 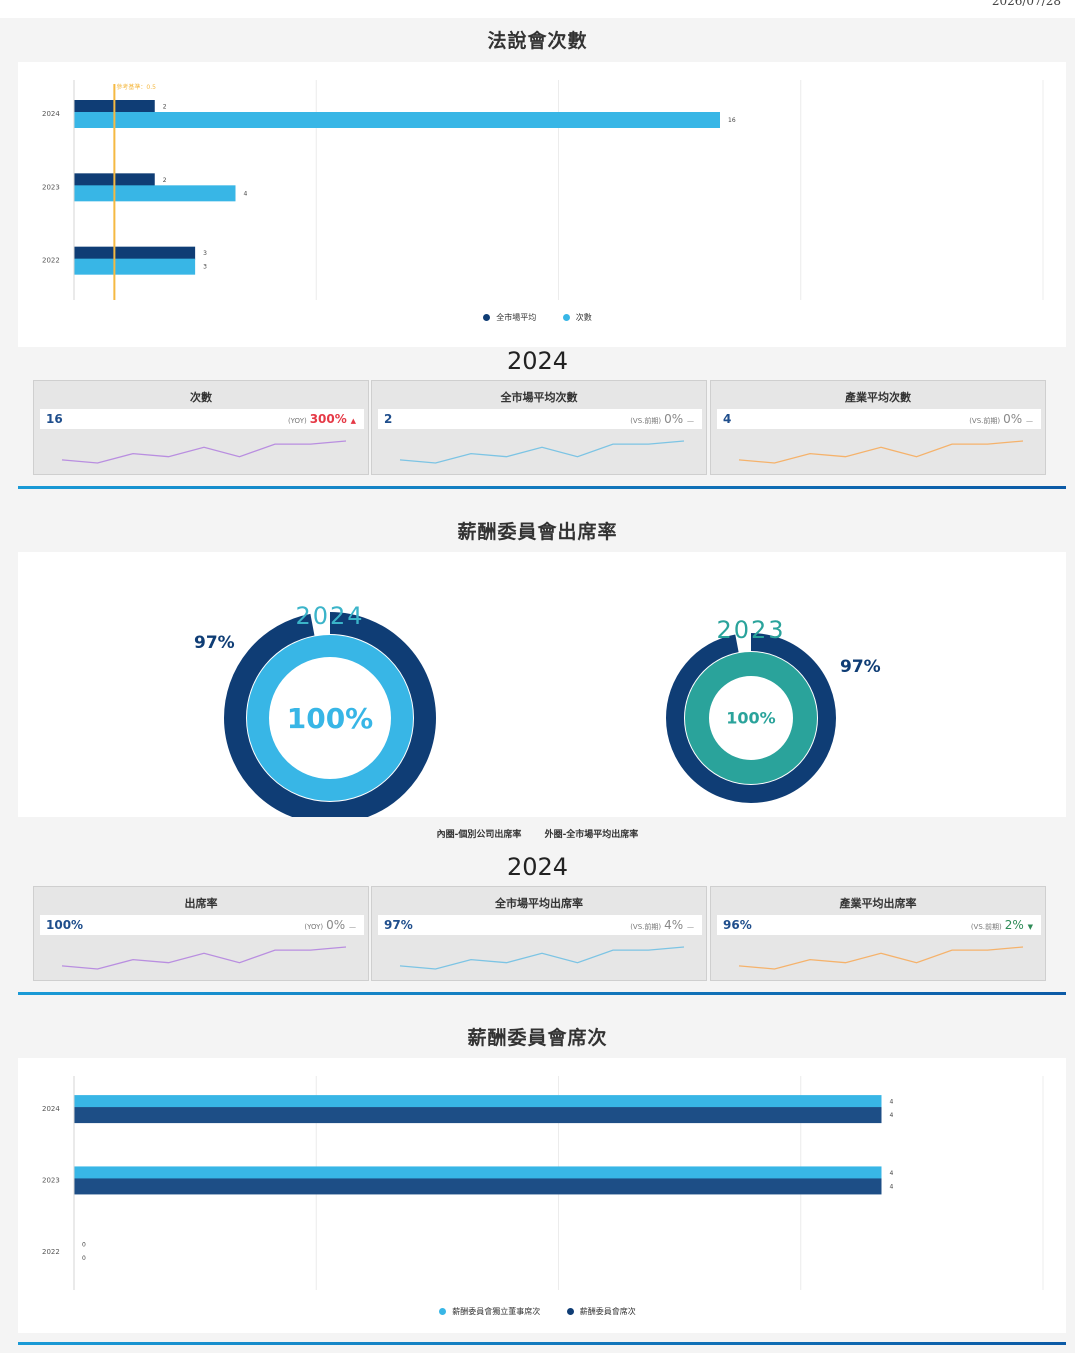 I want to click on reference-line-label: 參考基準：0.5, so click(x=136, y=87).